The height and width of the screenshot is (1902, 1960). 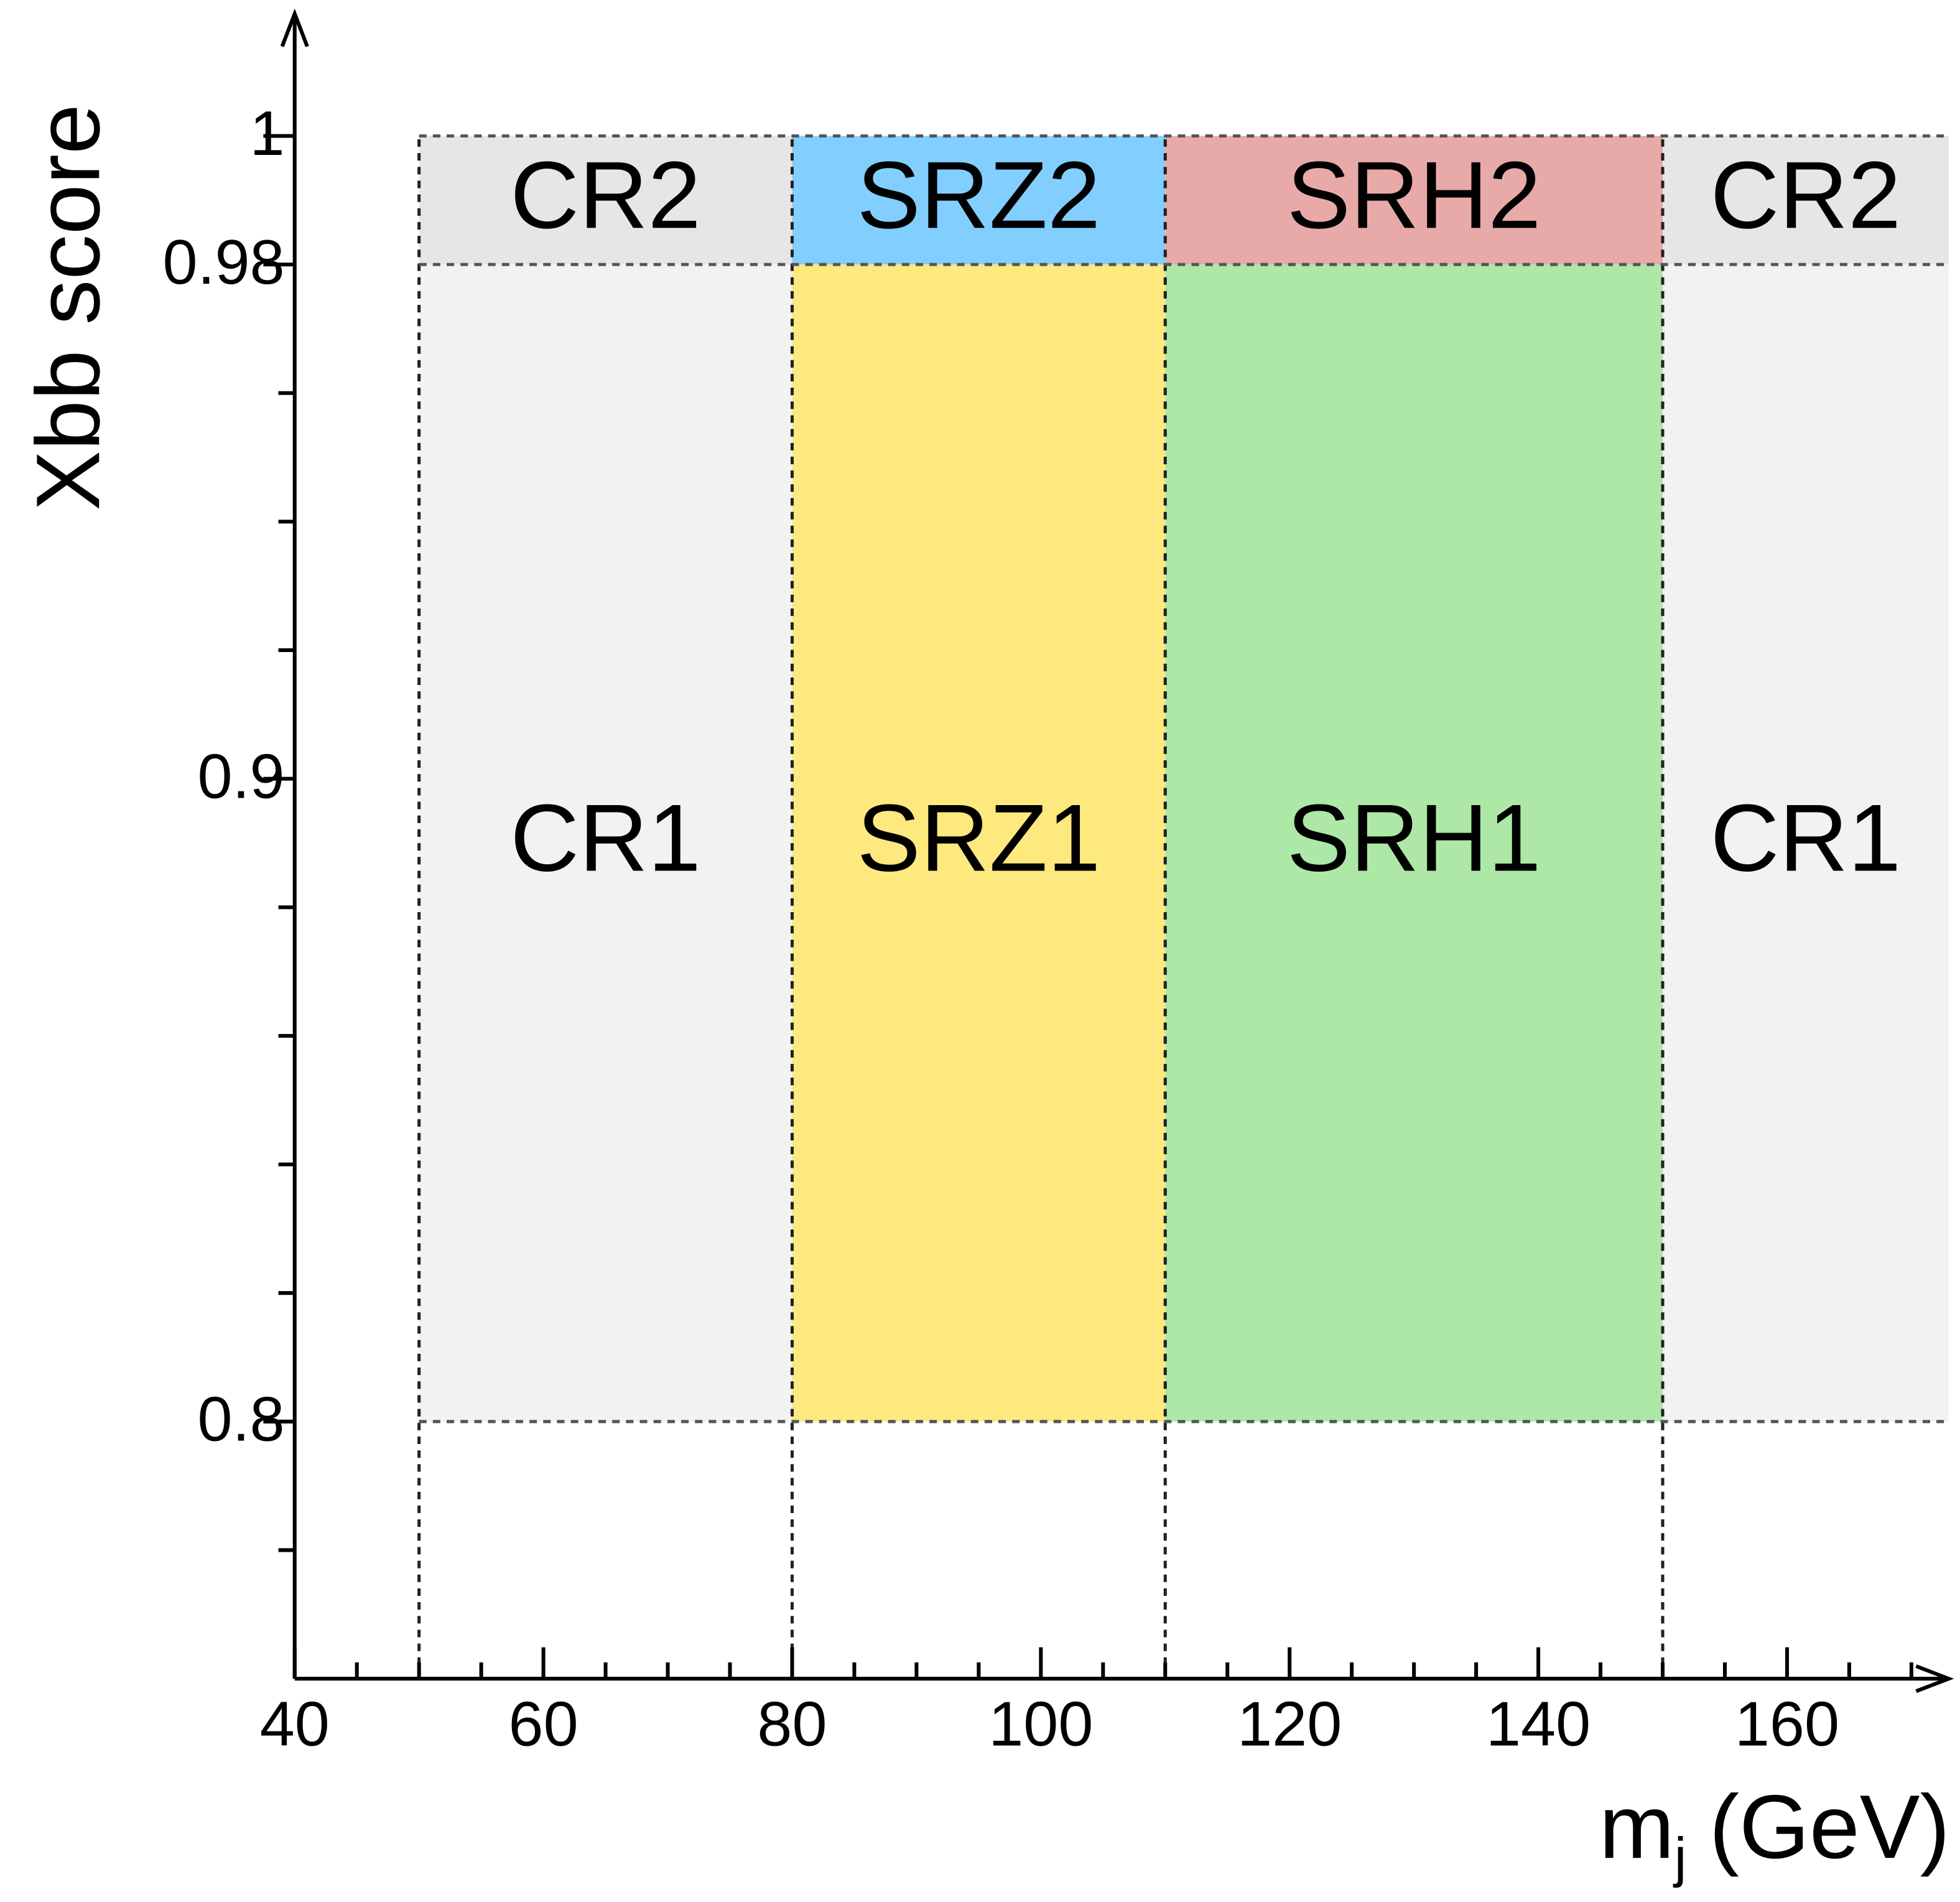 I want to click on y-tick-label: 0.9, so click(x=241, y=776).